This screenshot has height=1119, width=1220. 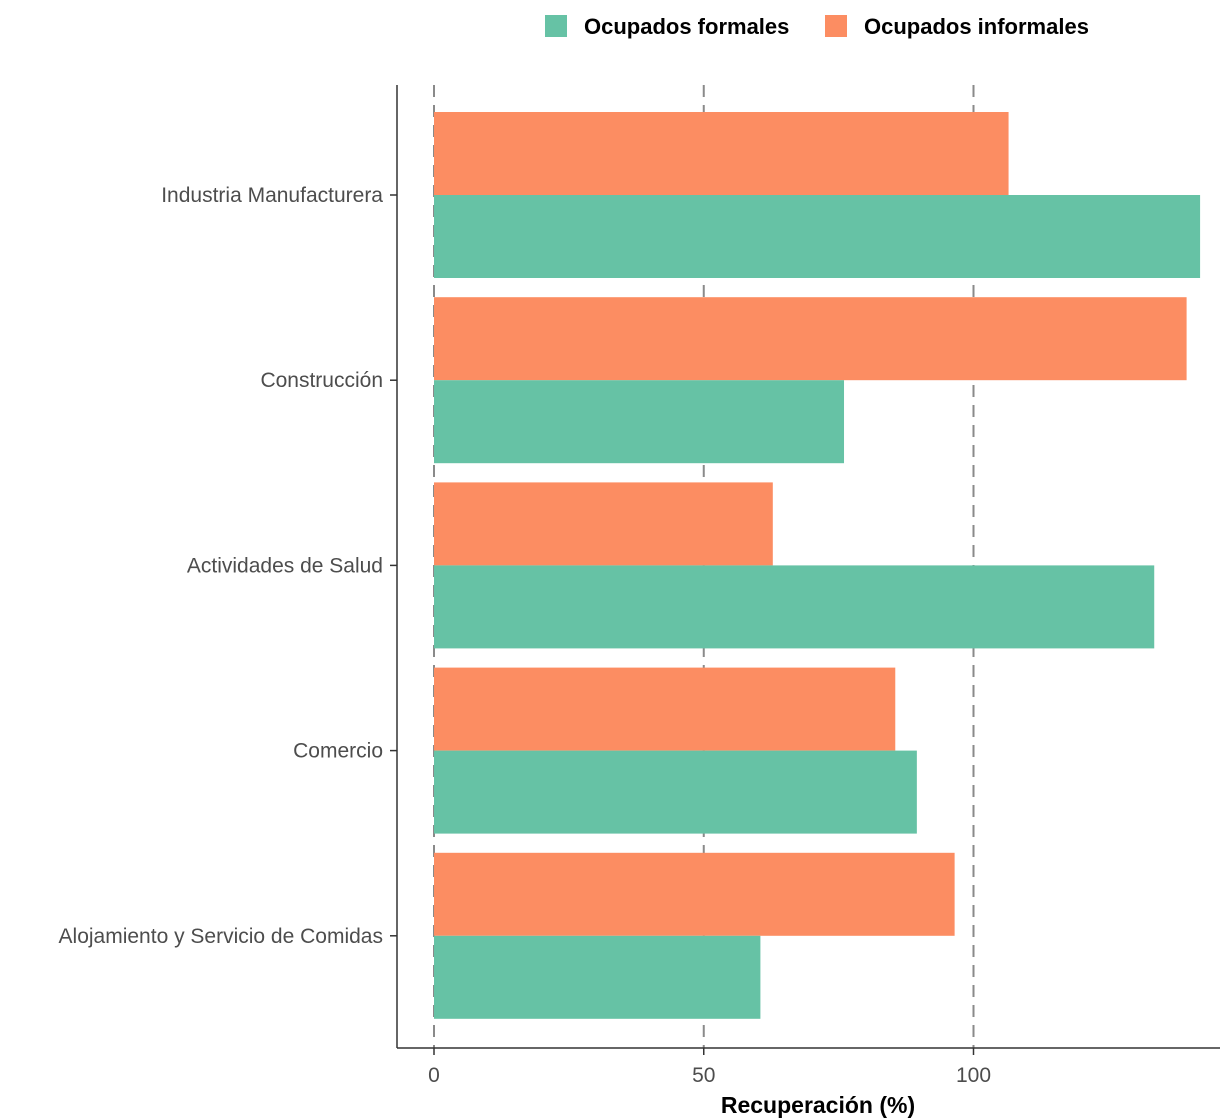 What do you see at coordinates (285, 565) in the screenshot?
I see `y-tick-label-2: Actividades de Salud` at bounding box center [285, 565].